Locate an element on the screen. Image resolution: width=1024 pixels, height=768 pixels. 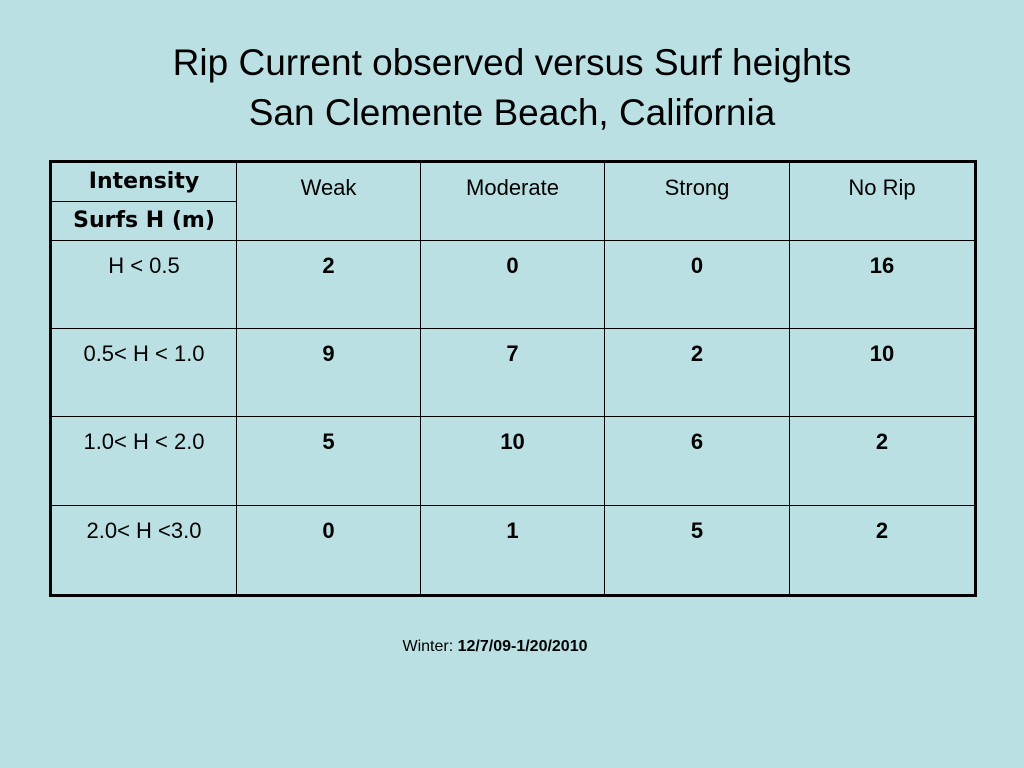
title-line-1: Rip Current observed versus Surf heights is located at coordinates (512, 62).